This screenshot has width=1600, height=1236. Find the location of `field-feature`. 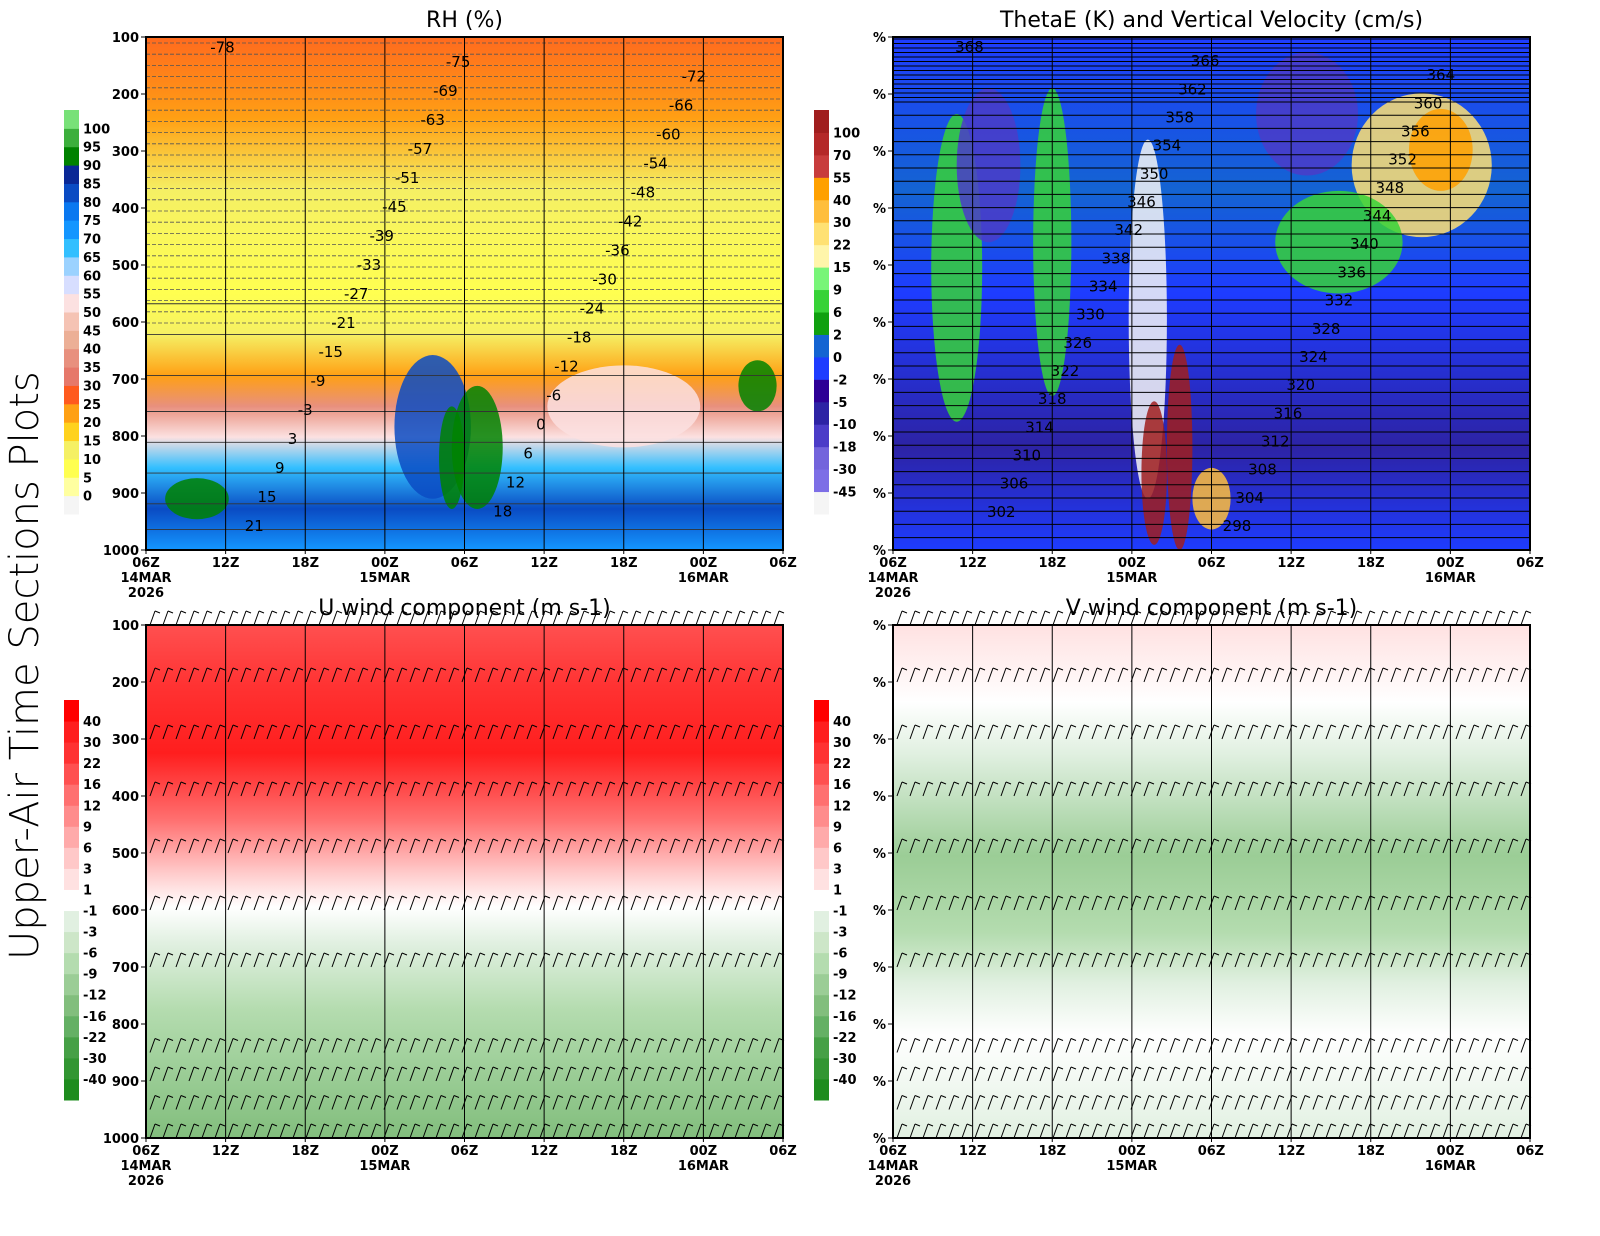

field-feature is located at coordinates (1307, 114).